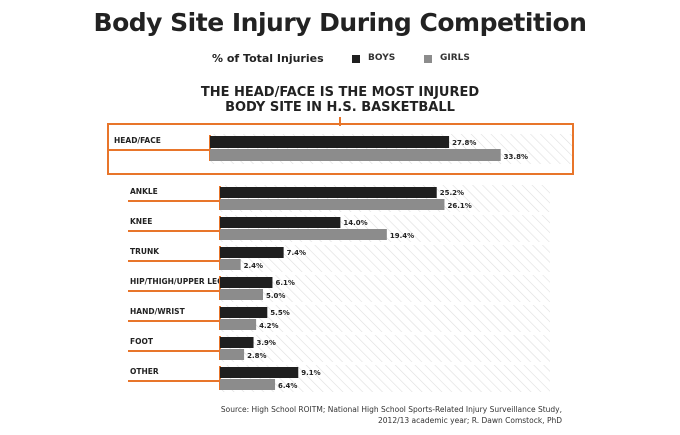 The width and height of the screenshot is (680, 435). I want to click on hatch-band-hip-thigh-upper-leg, so click(385, 288).